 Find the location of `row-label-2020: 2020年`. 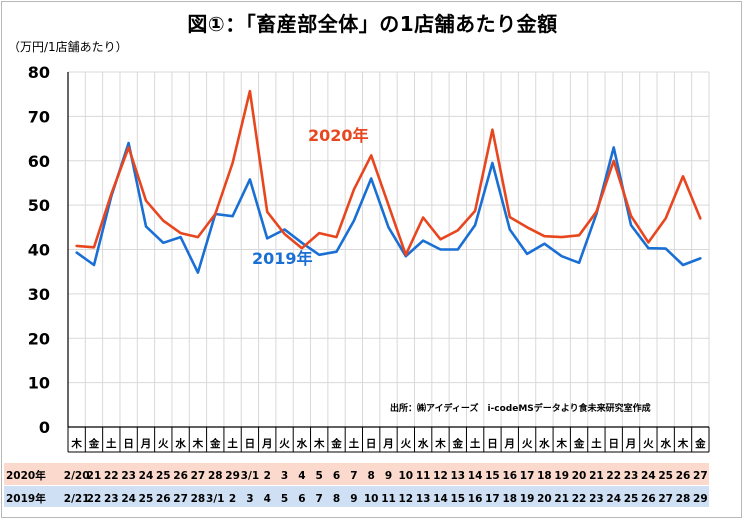

row-label-2020: 2020年 is located at coordinates (26, 475).